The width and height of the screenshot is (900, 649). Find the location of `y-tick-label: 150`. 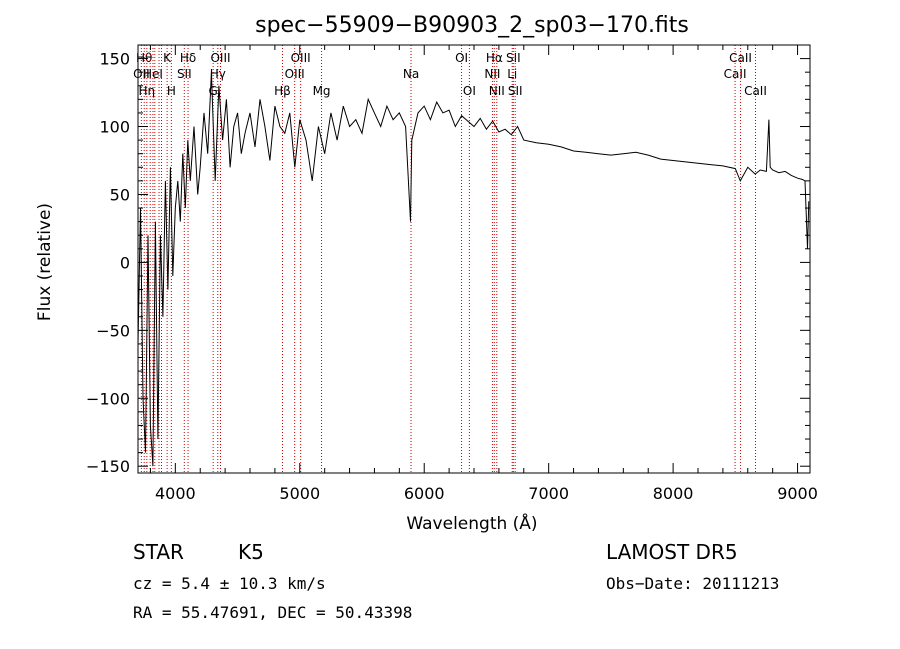

y-tick-label: 150 is located at coordinates (114, 59).